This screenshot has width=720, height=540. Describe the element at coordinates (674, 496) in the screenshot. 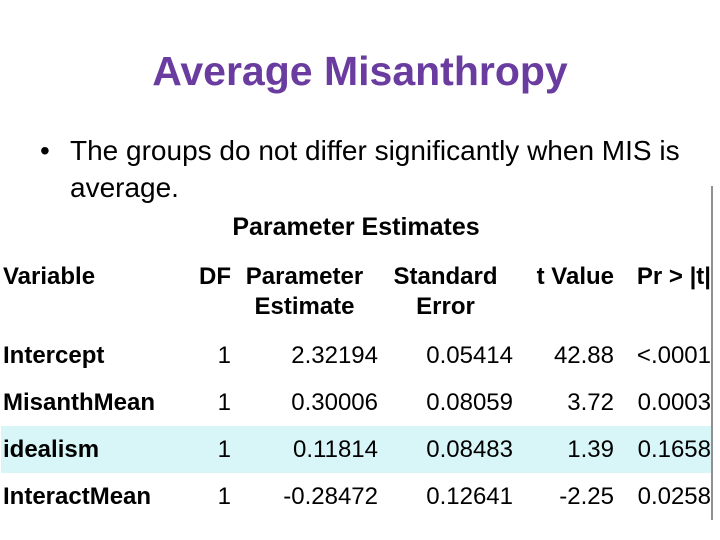

I see `cell-pr-t: 0.0258` at that location.